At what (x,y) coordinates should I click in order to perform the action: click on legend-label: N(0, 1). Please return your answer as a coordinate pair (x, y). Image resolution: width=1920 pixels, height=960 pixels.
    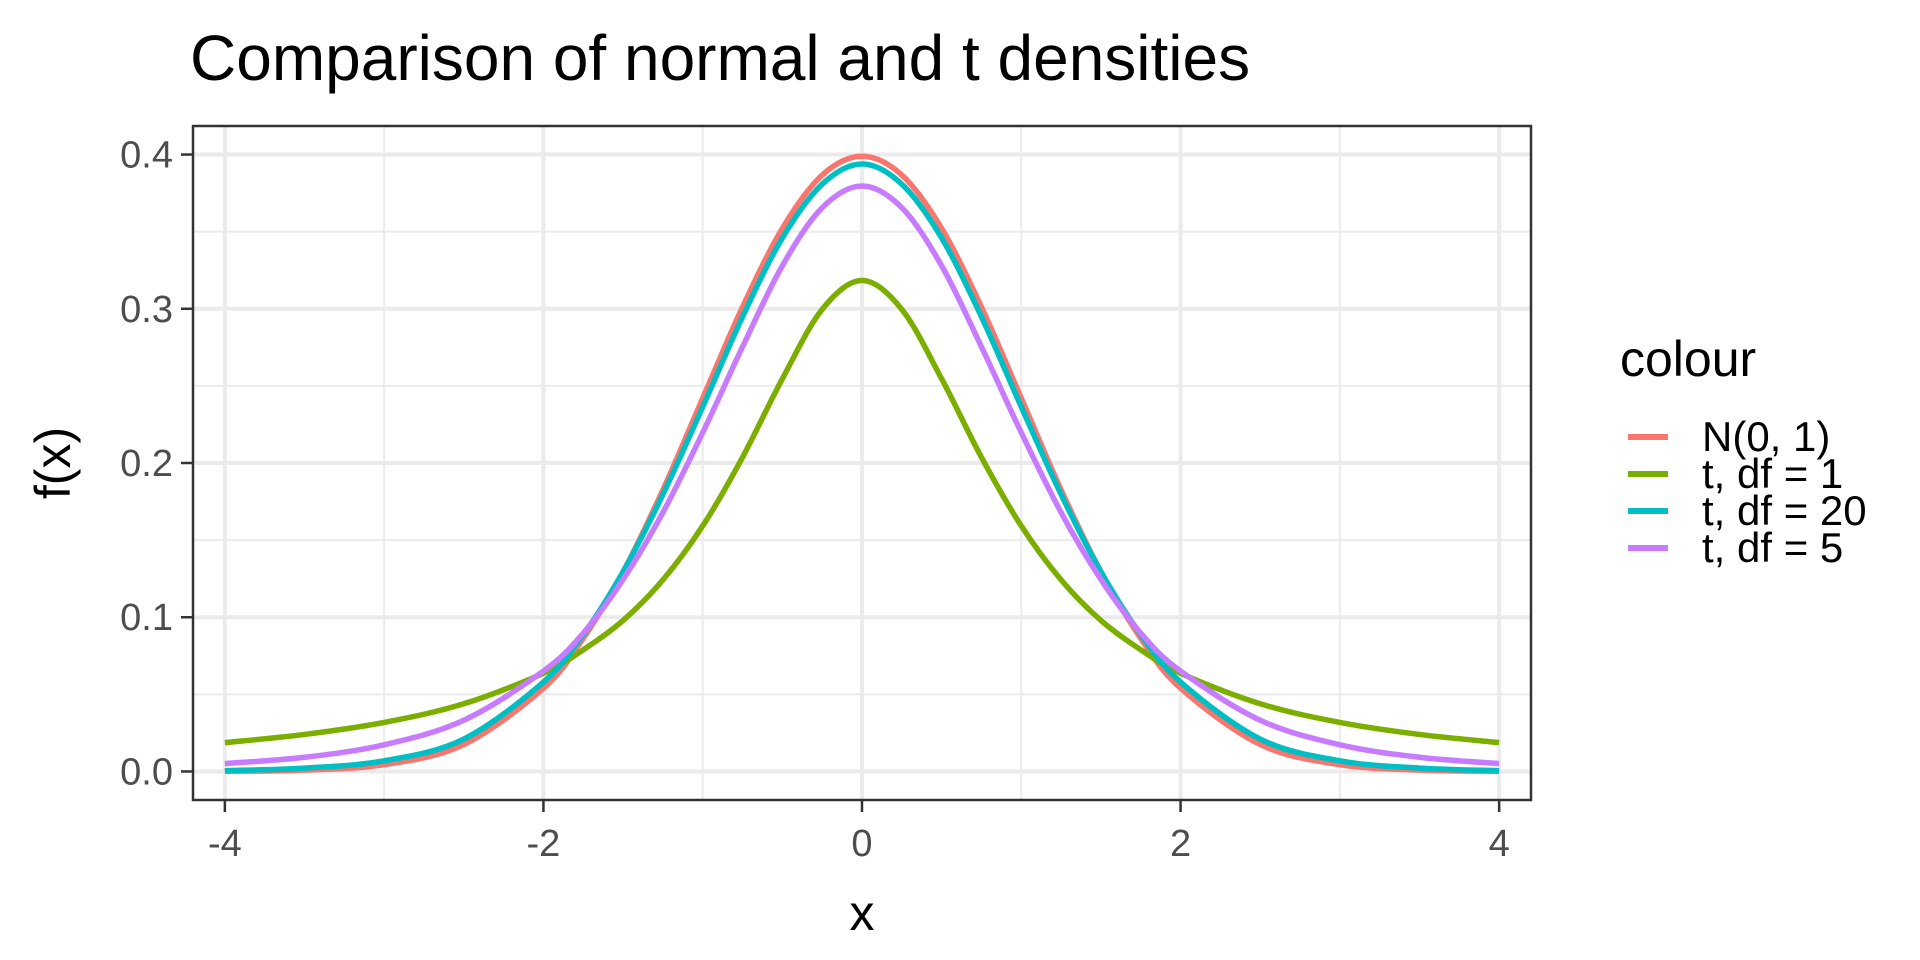
    Looking at the image, I should click on (1766, 436).